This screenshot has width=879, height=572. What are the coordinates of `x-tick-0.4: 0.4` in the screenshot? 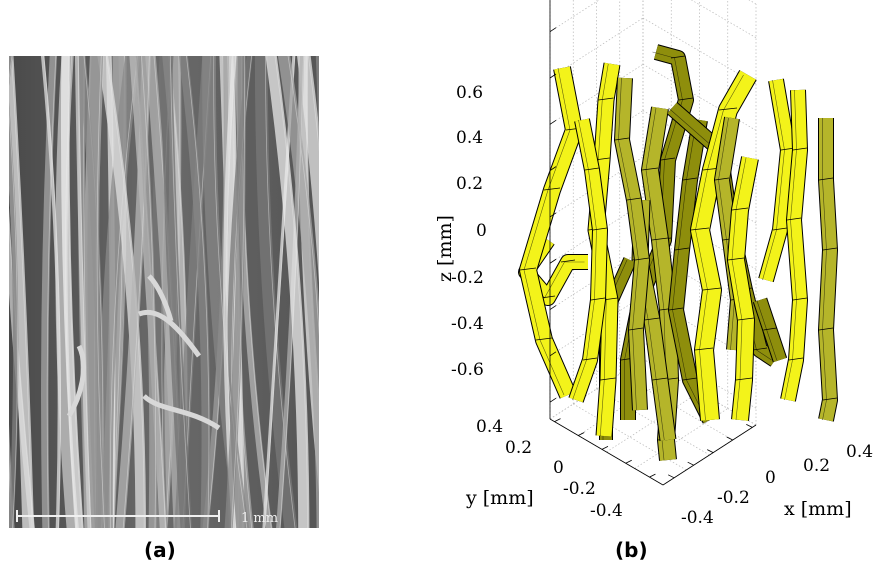 It's located at (859, 452).